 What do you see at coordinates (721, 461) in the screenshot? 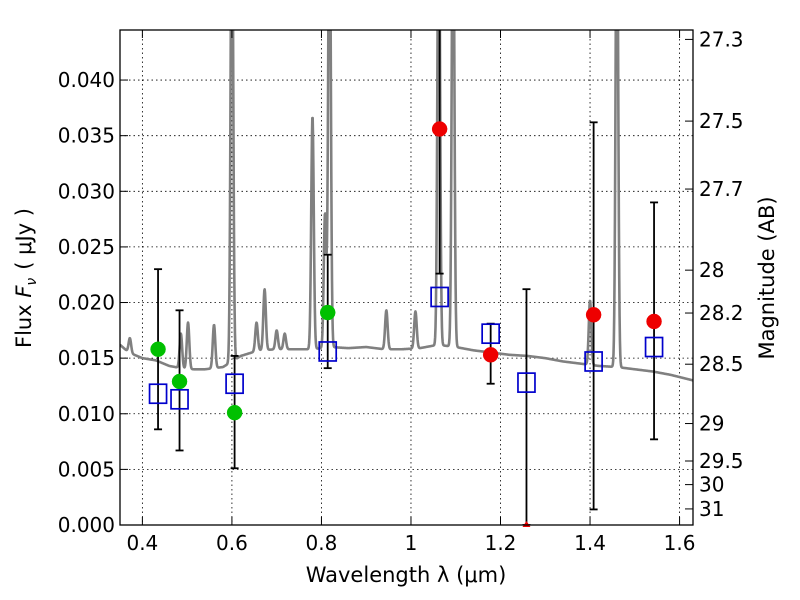
I see `y2-tick-label: 29.5` at bounding box center [721, 461].